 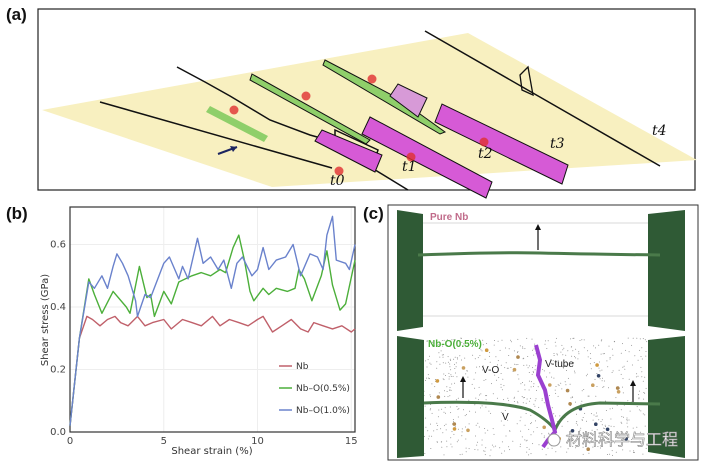 What do you see at coordinates (449, 217) in the screenshot?
I see `pure-nb-title: Pure Nb` at bounding box center [449, 217].